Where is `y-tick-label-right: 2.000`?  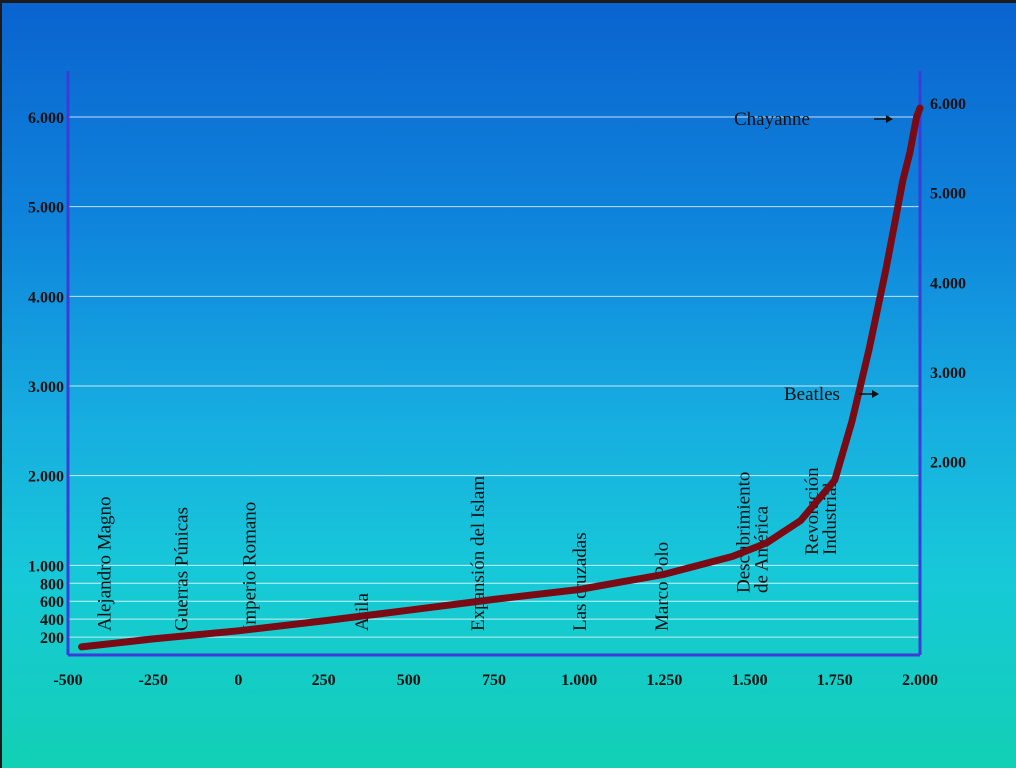
y-tick-label-right: 2.000 is located at coordinates (948, 463).